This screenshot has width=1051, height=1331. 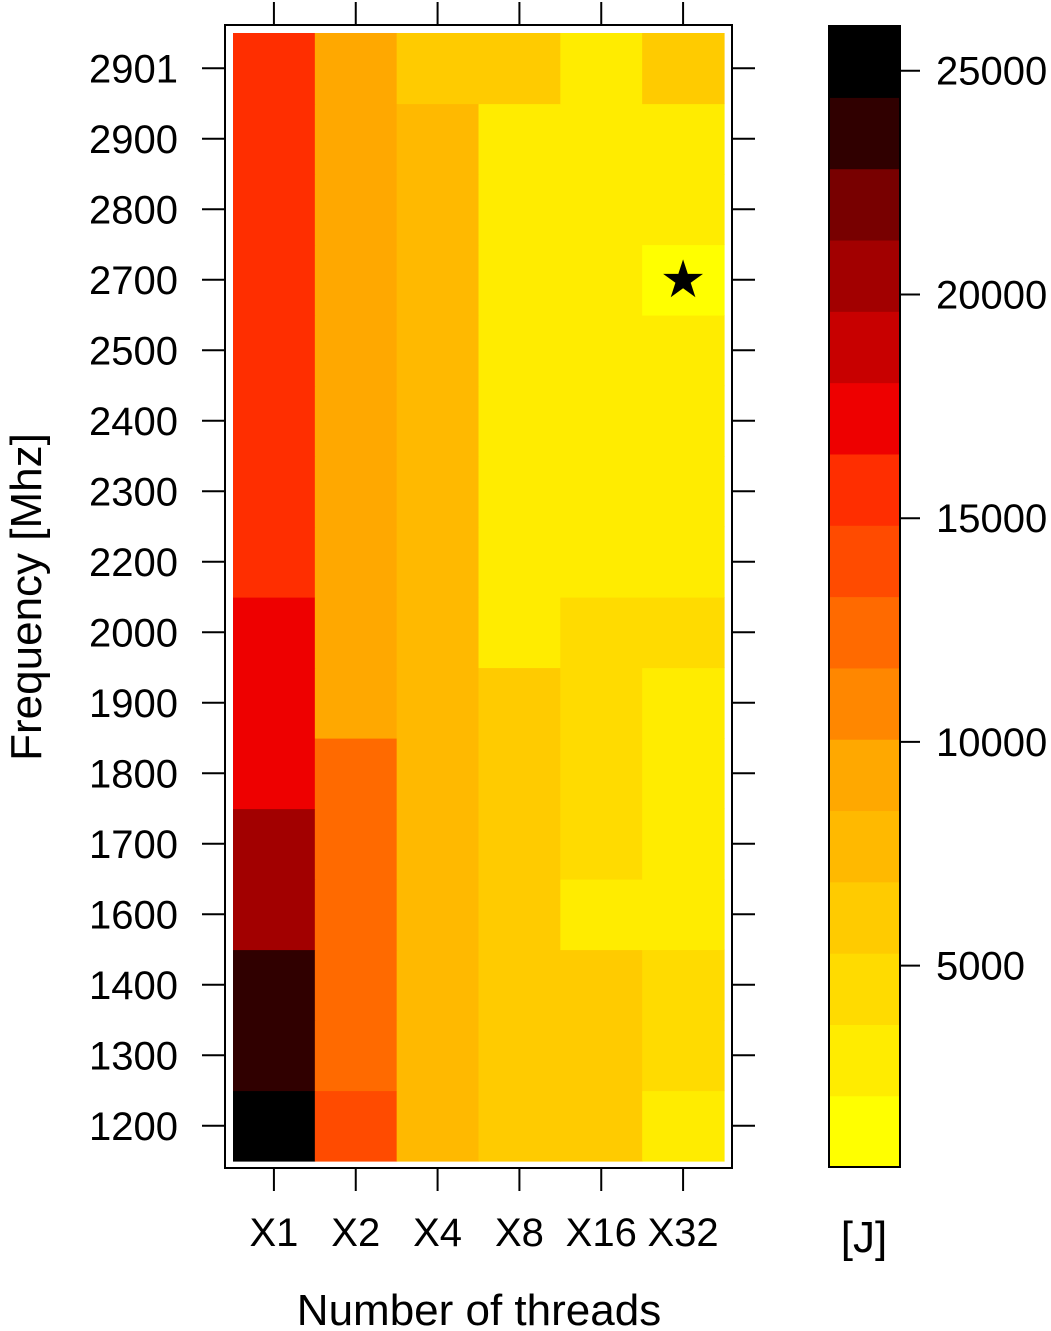 I want to click on heatmap-cell-x16-1900, so click(x=601, y=703).